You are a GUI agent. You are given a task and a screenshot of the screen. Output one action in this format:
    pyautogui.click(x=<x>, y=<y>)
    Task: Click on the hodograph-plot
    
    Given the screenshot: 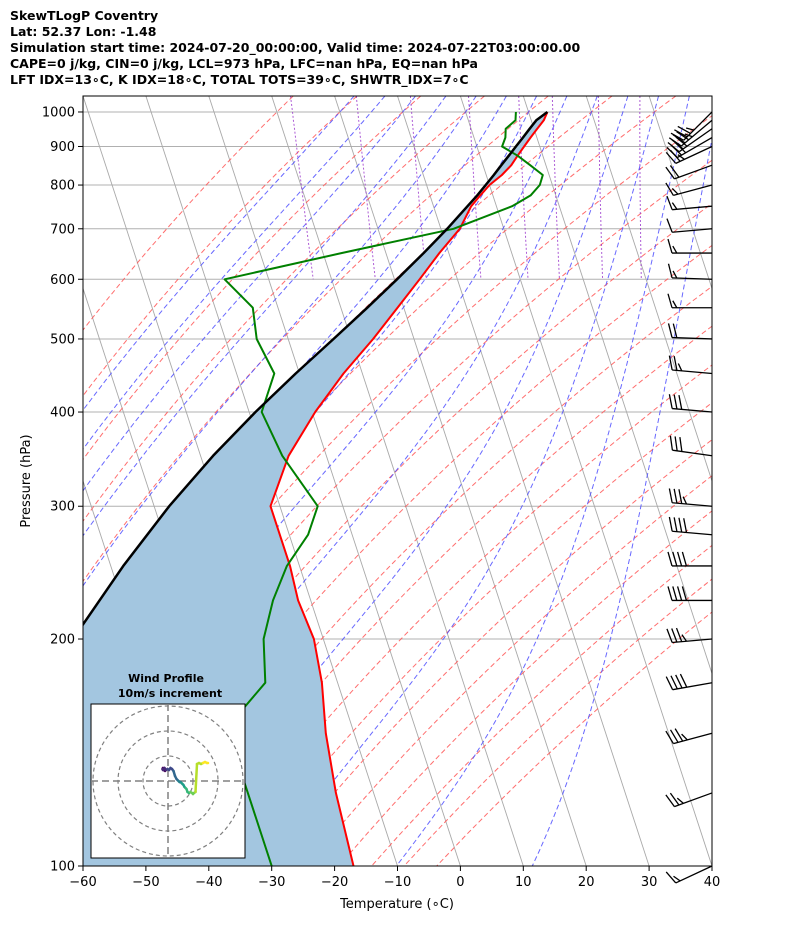 What is the action you would take?
    pyautogui.click(x=168, y=781)
    